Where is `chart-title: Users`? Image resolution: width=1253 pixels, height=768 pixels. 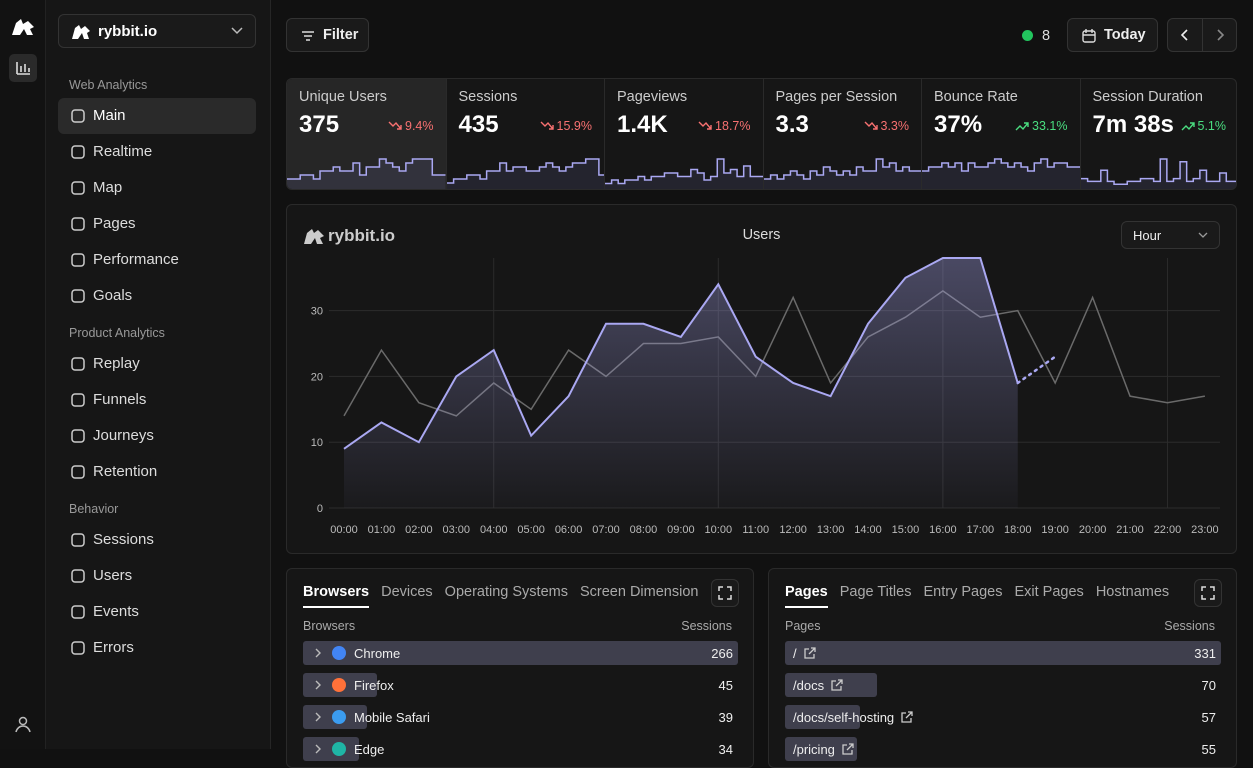 chart-title: Users is located at coordinates (761, 235).